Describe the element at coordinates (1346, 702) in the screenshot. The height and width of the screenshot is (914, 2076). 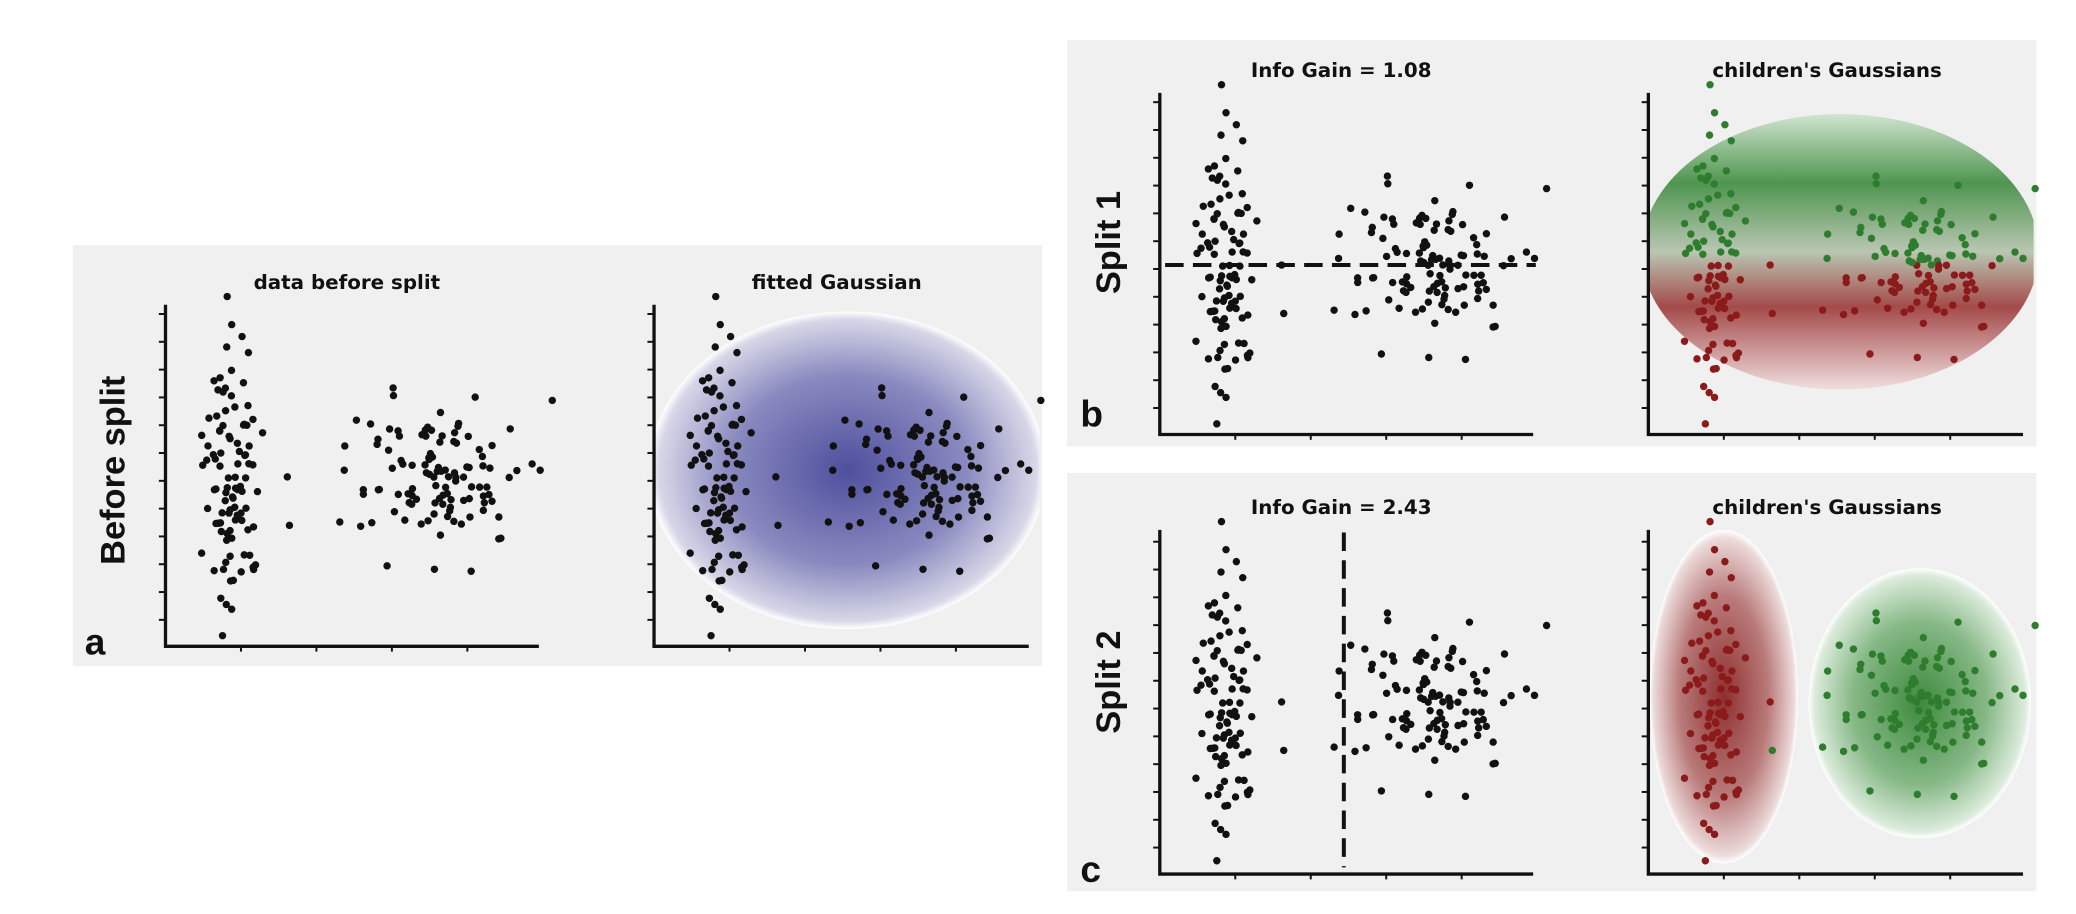
I see `axis` at that location.